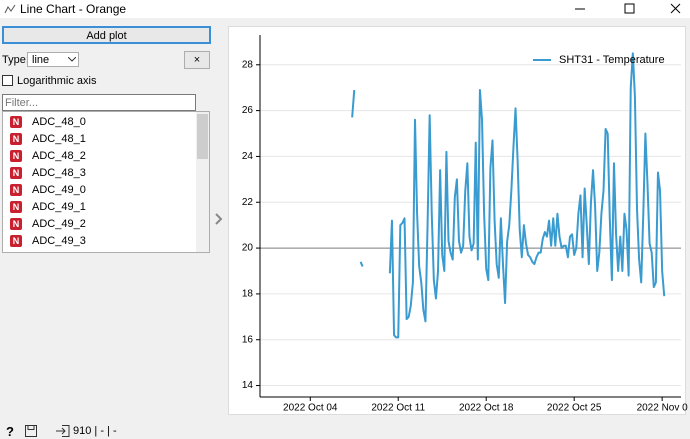  What do you see at coordinates (10, 431) in the screenshot?
I see `help-icon: ?` at bounding box center [10, 431].